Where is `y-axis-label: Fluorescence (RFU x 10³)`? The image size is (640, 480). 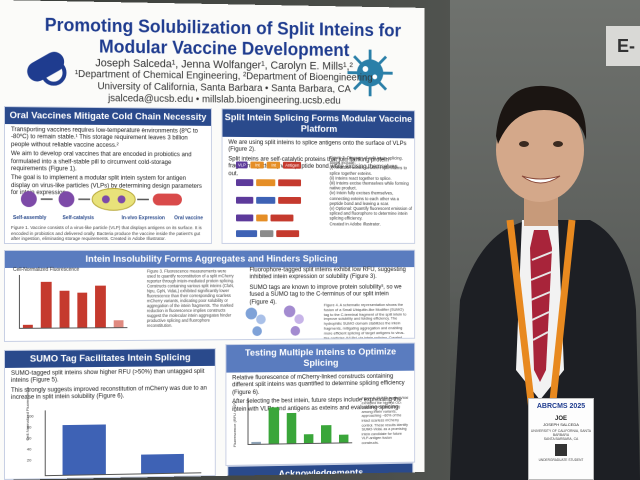
y-axis-label: Fluorescence (RFU x 10³) is located at coordinates (234, 424).